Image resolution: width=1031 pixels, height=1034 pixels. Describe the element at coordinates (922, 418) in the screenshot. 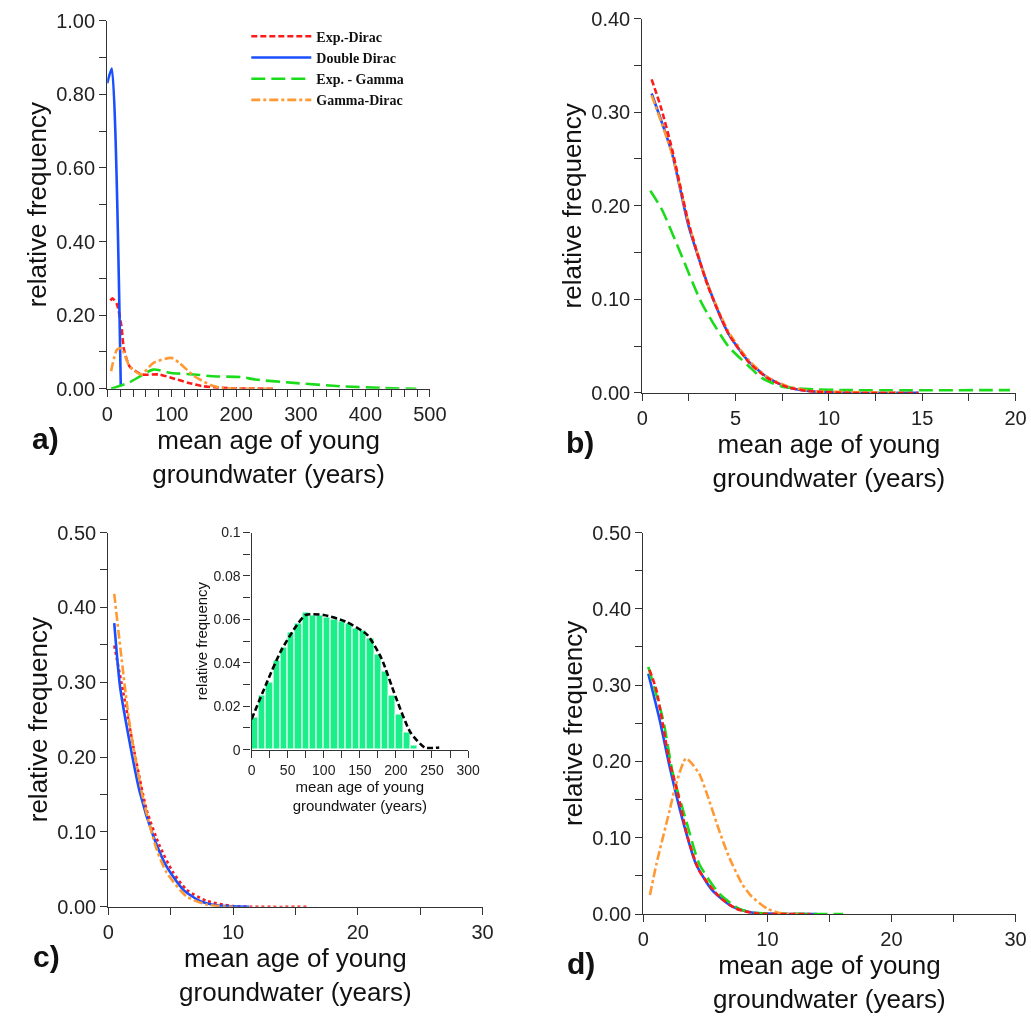

I see `x-tick-label: 15` at that location.